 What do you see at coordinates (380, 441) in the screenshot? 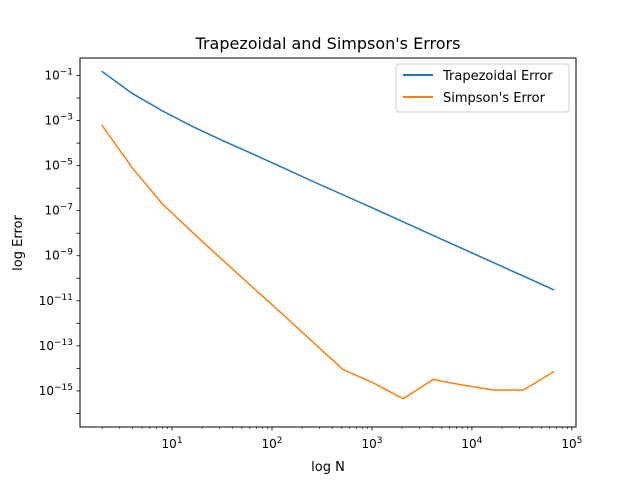
I see `x-tick-exponent: 3` at bounding box center [380, 441].